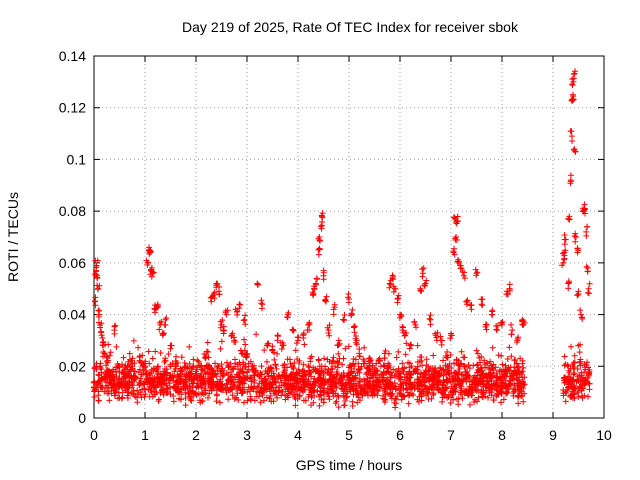 The width and height of the screenshot is (640, 480). Describe the element at coordinates (94, 435) in the screenshot. I see `x-tick-label: 0` at that location.